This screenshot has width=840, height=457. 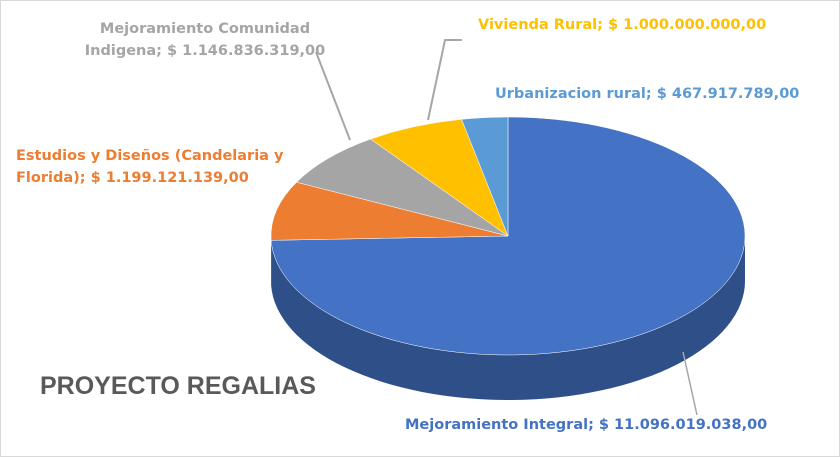 What do you see at coordinates (178, 386) in the screenshot?
I see `chart-title: PROYECTO REGALIAS` at bounding box center [178, 386].